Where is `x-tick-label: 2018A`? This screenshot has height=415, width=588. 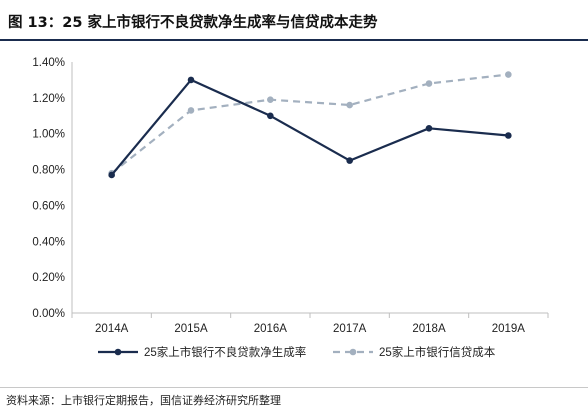
x-tick-label: 2018A is located at coordinates (429, 329).